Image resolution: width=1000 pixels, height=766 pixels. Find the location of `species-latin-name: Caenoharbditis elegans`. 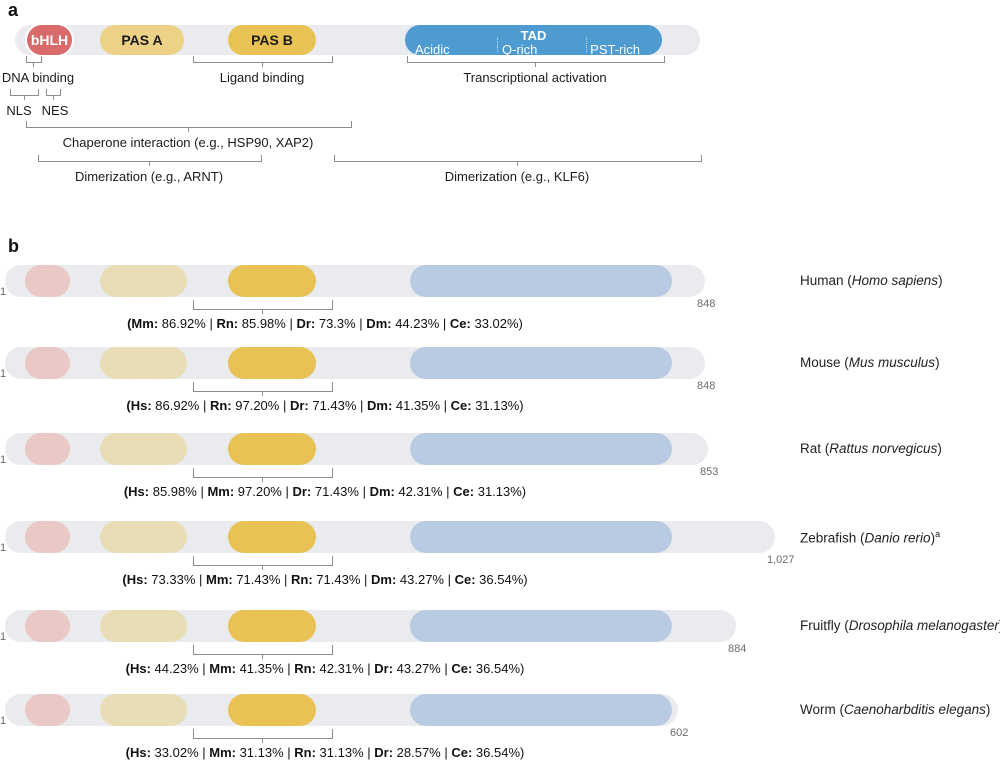

species-latin-name: Caenoharbditis elegans is located at coordinates (915, 709).